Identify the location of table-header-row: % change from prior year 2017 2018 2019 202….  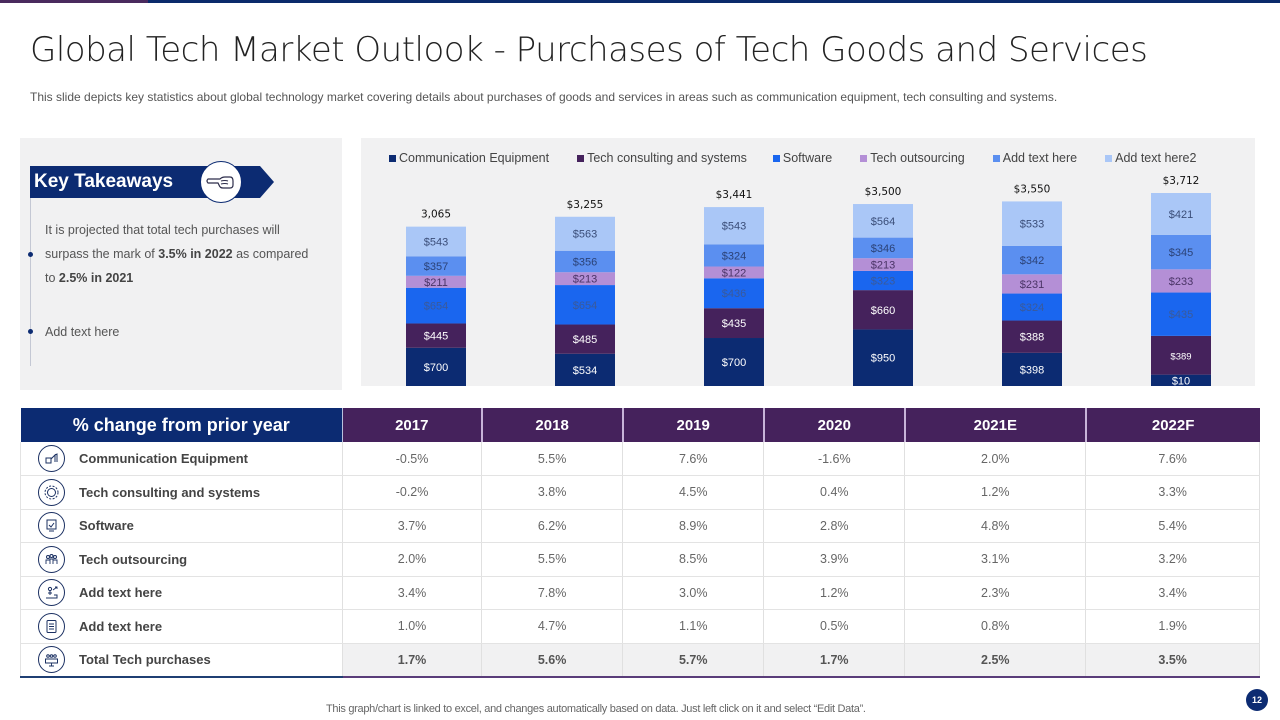
(640, 425).